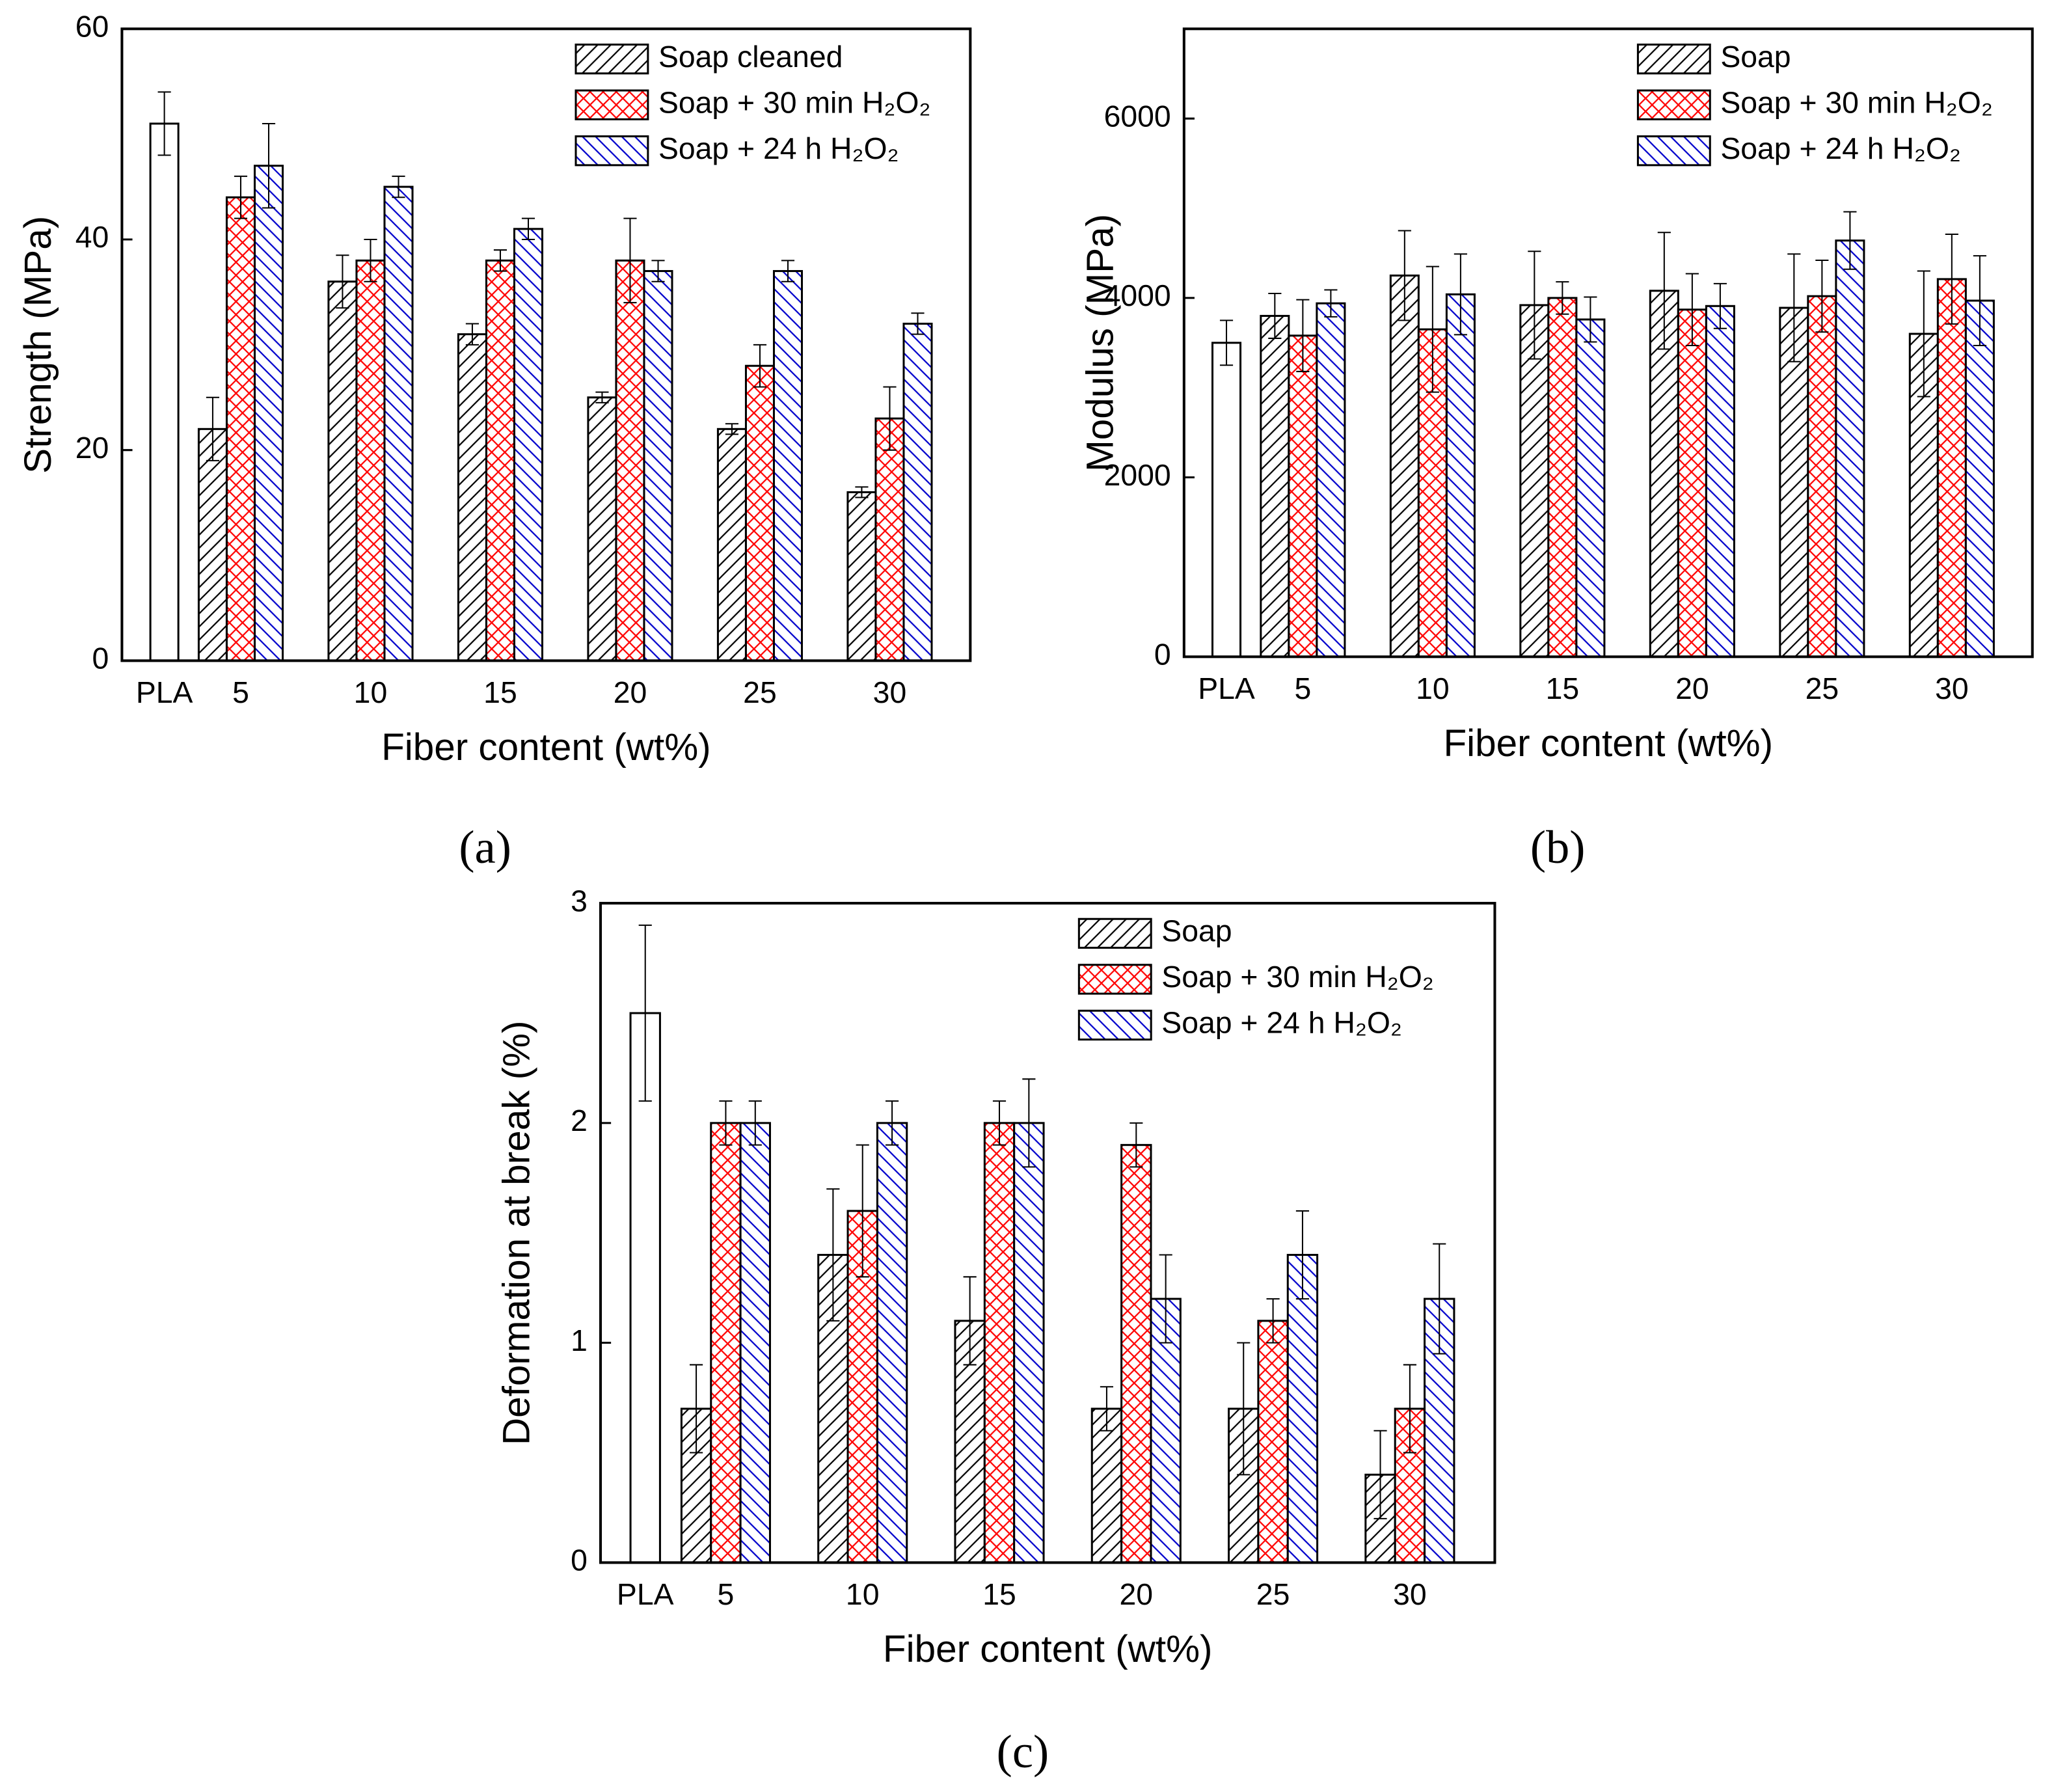 The width and height of the screenshot is (2056, 1792). I want to click on y-tick-label: 1, so click(579, 1340).